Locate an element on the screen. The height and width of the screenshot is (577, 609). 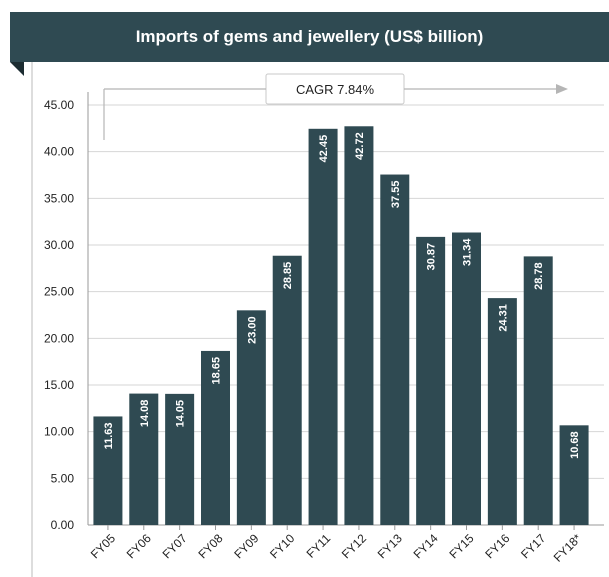
bar-value-label: 10.68 is located at coordinates (575, 445).